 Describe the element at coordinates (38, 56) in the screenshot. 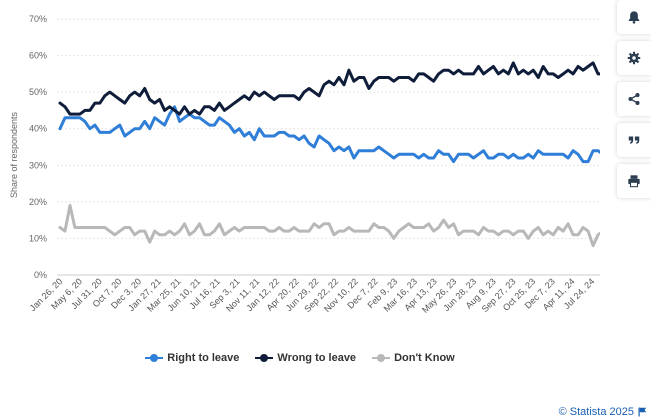

I see `y-tick-label: 60%` at that location.